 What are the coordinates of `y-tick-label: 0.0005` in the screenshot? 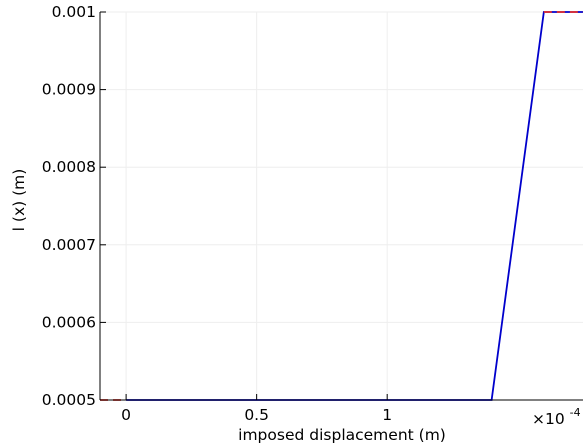 It's located at (69, 400).